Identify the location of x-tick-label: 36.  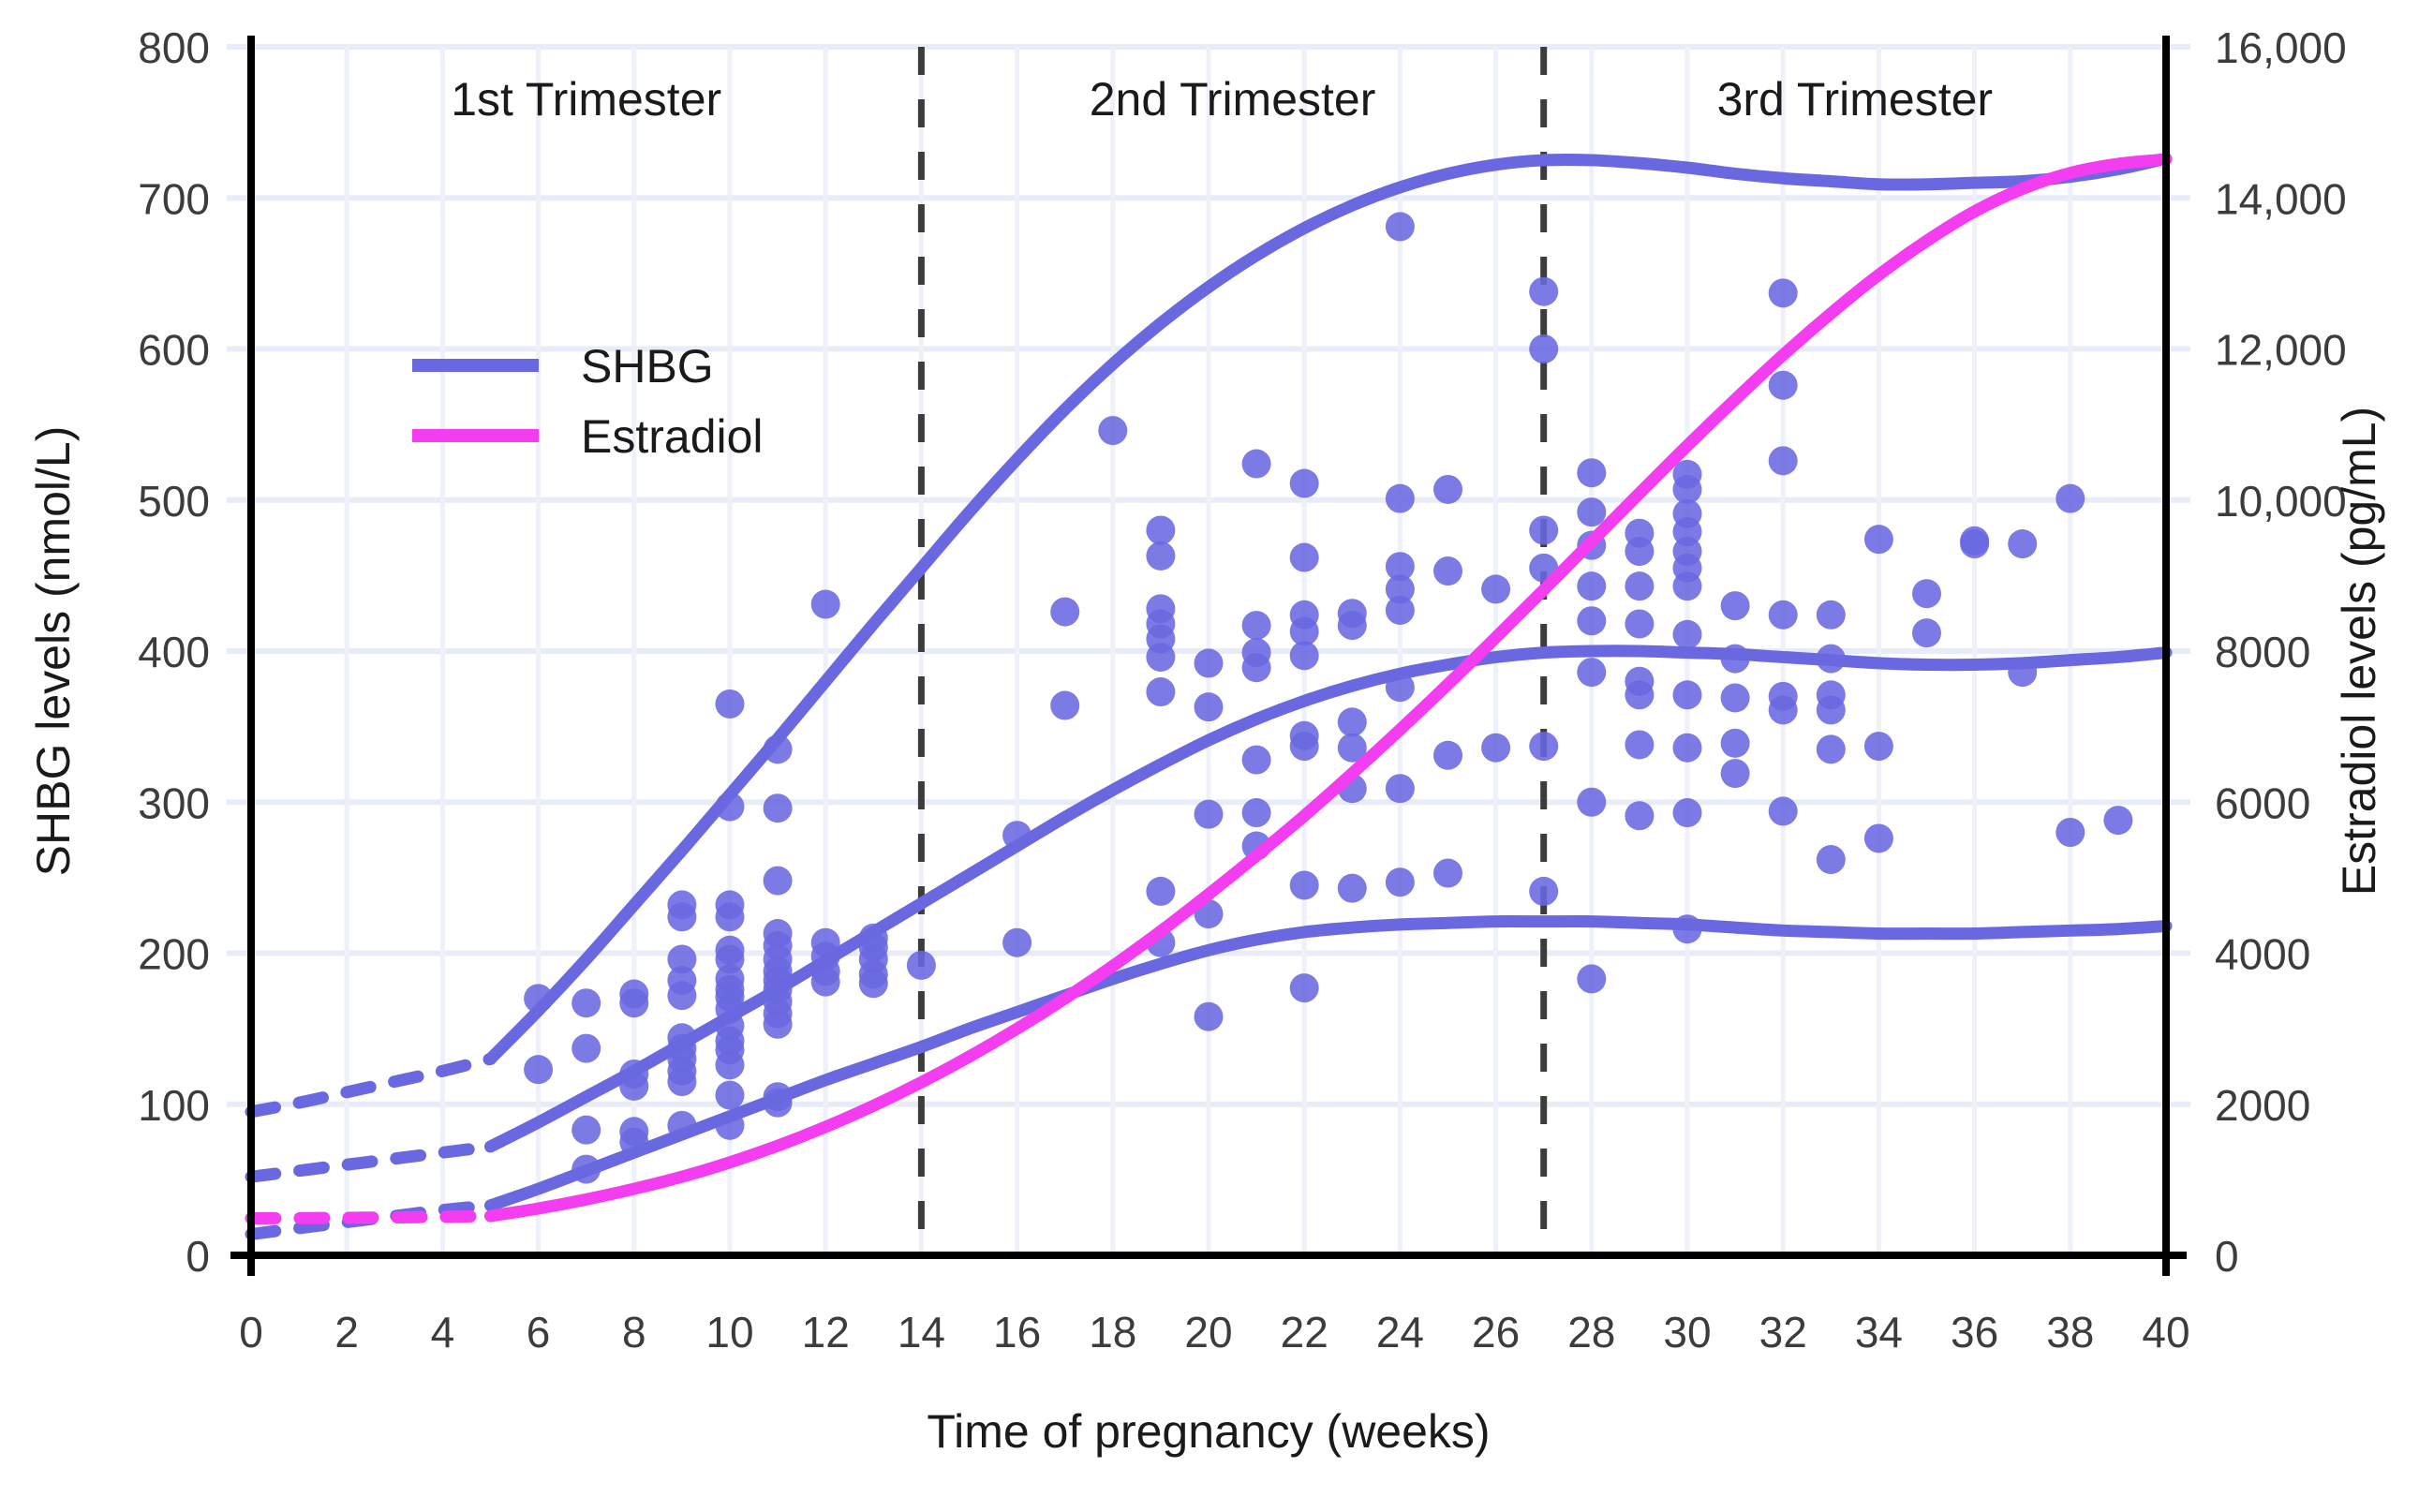
(1974, 1332).